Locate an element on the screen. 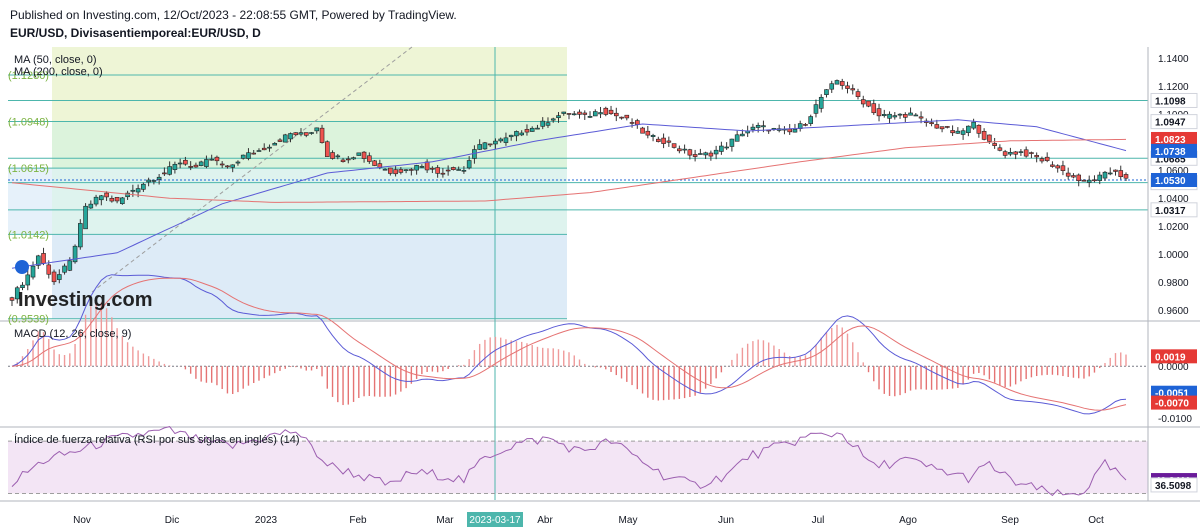 This screenshot has height=531, width=1200. ma200-line is located at coordinates (569, 170).